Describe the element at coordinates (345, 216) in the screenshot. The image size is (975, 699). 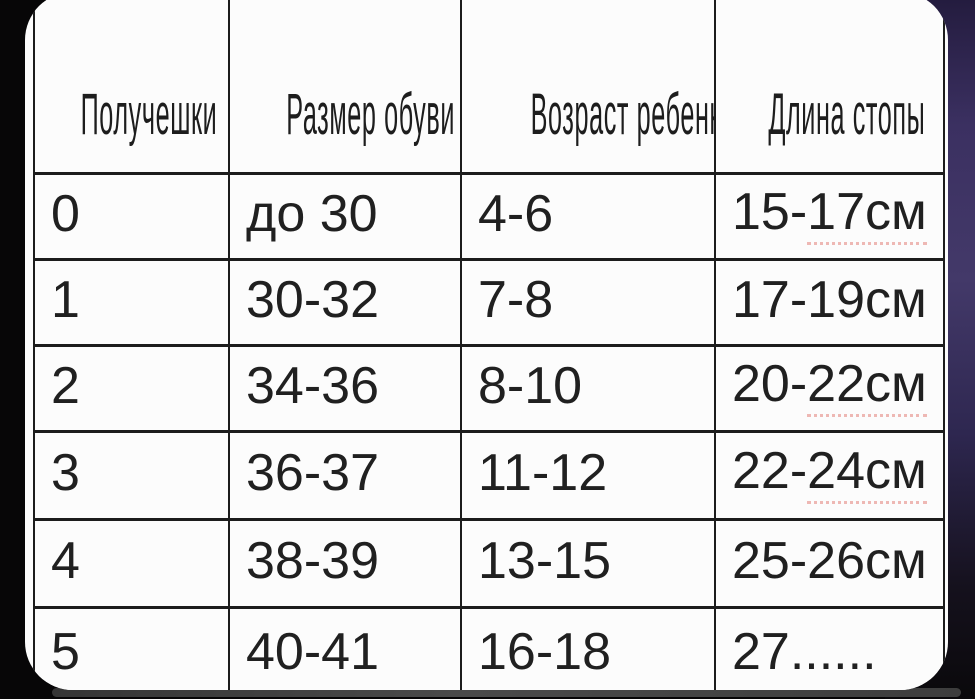
I see `cell-shoe-size: до 30` at that location.